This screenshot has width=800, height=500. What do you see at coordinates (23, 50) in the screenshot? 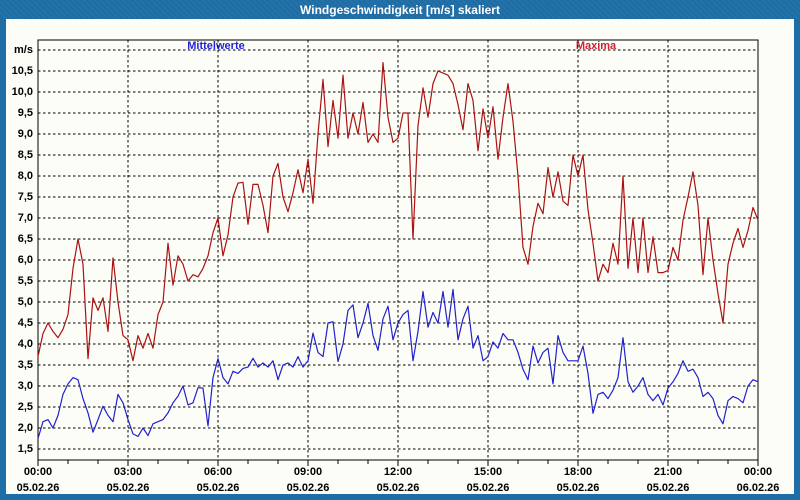
I see `y-axis-unit-label: m/s` at bounding box center [23, 50].